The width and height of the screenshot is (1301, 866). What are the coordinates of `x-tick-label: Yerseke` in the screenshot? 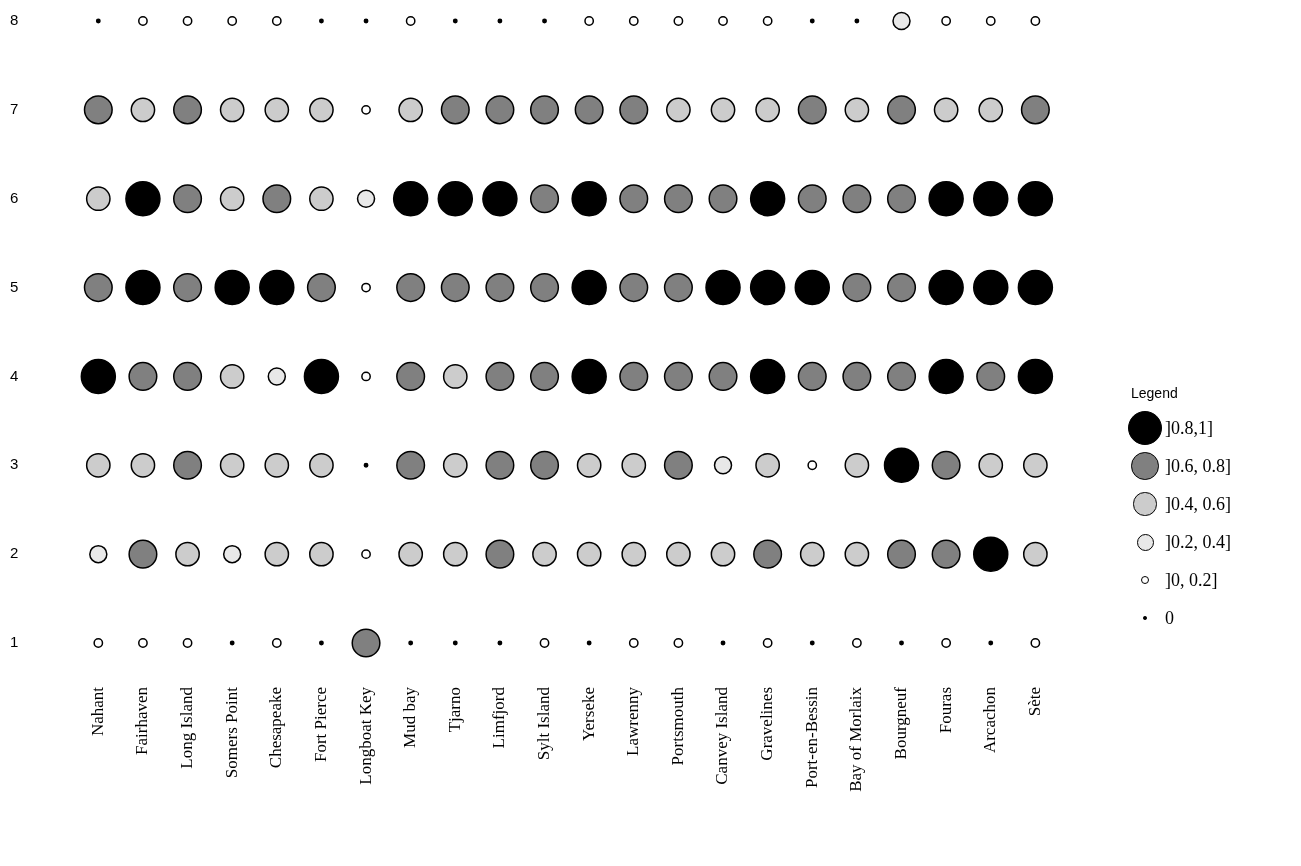 It's located at (588, 714).